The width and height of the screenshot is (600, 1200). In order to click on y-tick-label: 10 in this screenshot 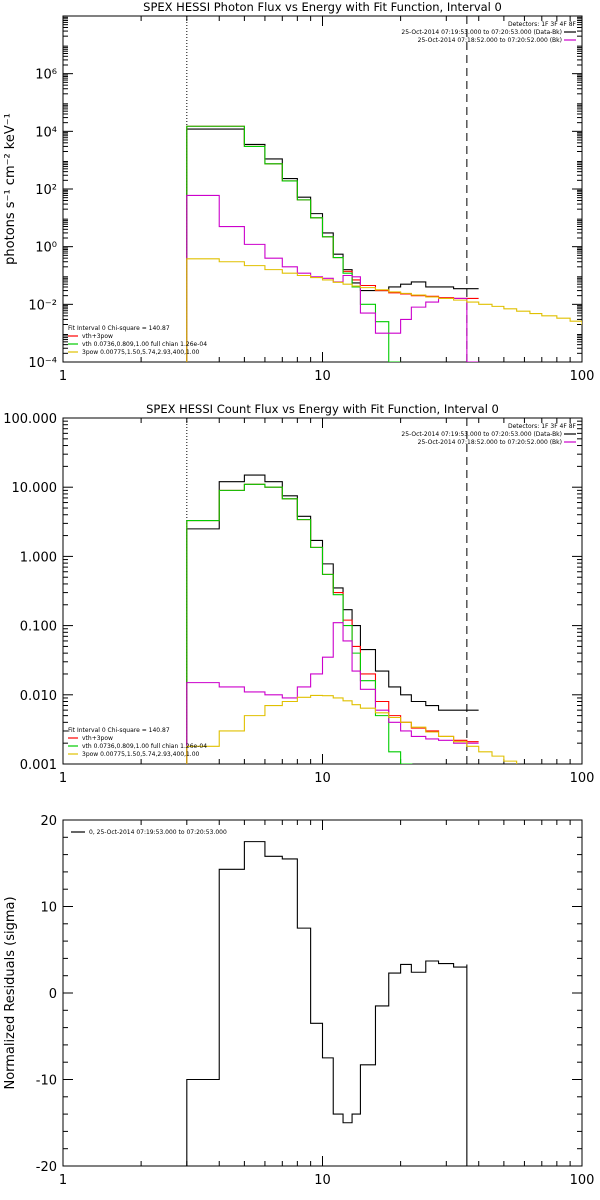, I will do `click(48, 908)`.